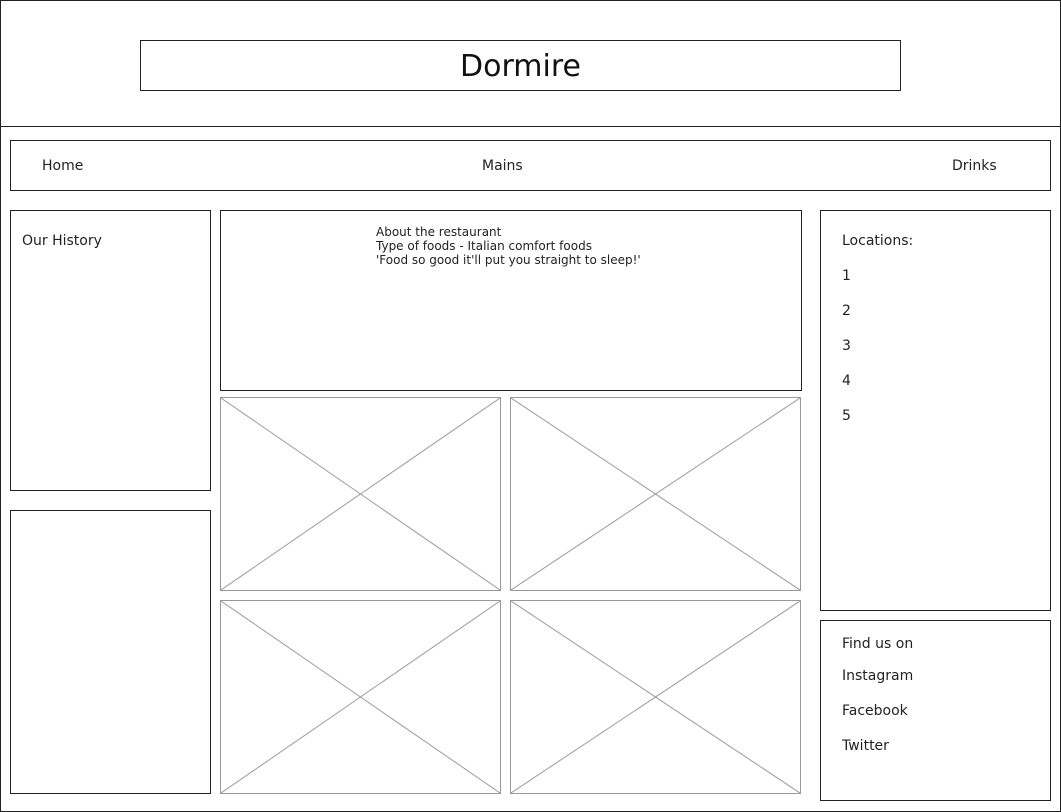 The height and width of the screenshot is (812, 1061). What do you see at coordinates (935, 410) in the screenshot?
I see `locations-panel: Locations: 1 2 3 4 5` at bounding box center [935, 410].